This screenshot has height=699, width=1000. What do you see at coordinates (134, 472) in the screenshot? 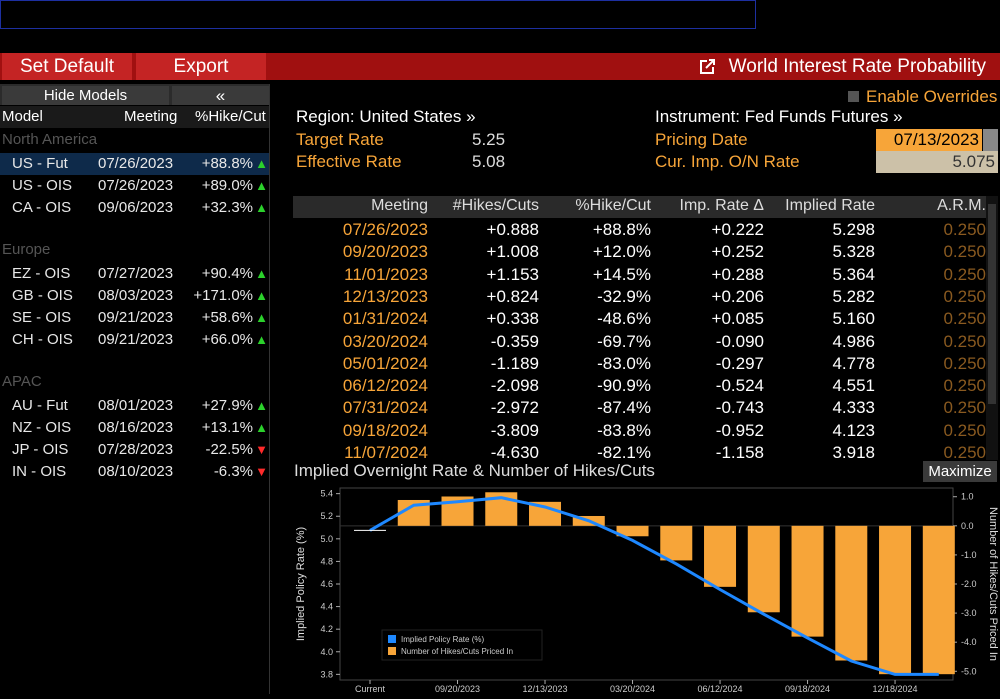
I see `model-row: IN - OIS 08/10/2023 -6.3% ▼` at bounding box center [134, 472].